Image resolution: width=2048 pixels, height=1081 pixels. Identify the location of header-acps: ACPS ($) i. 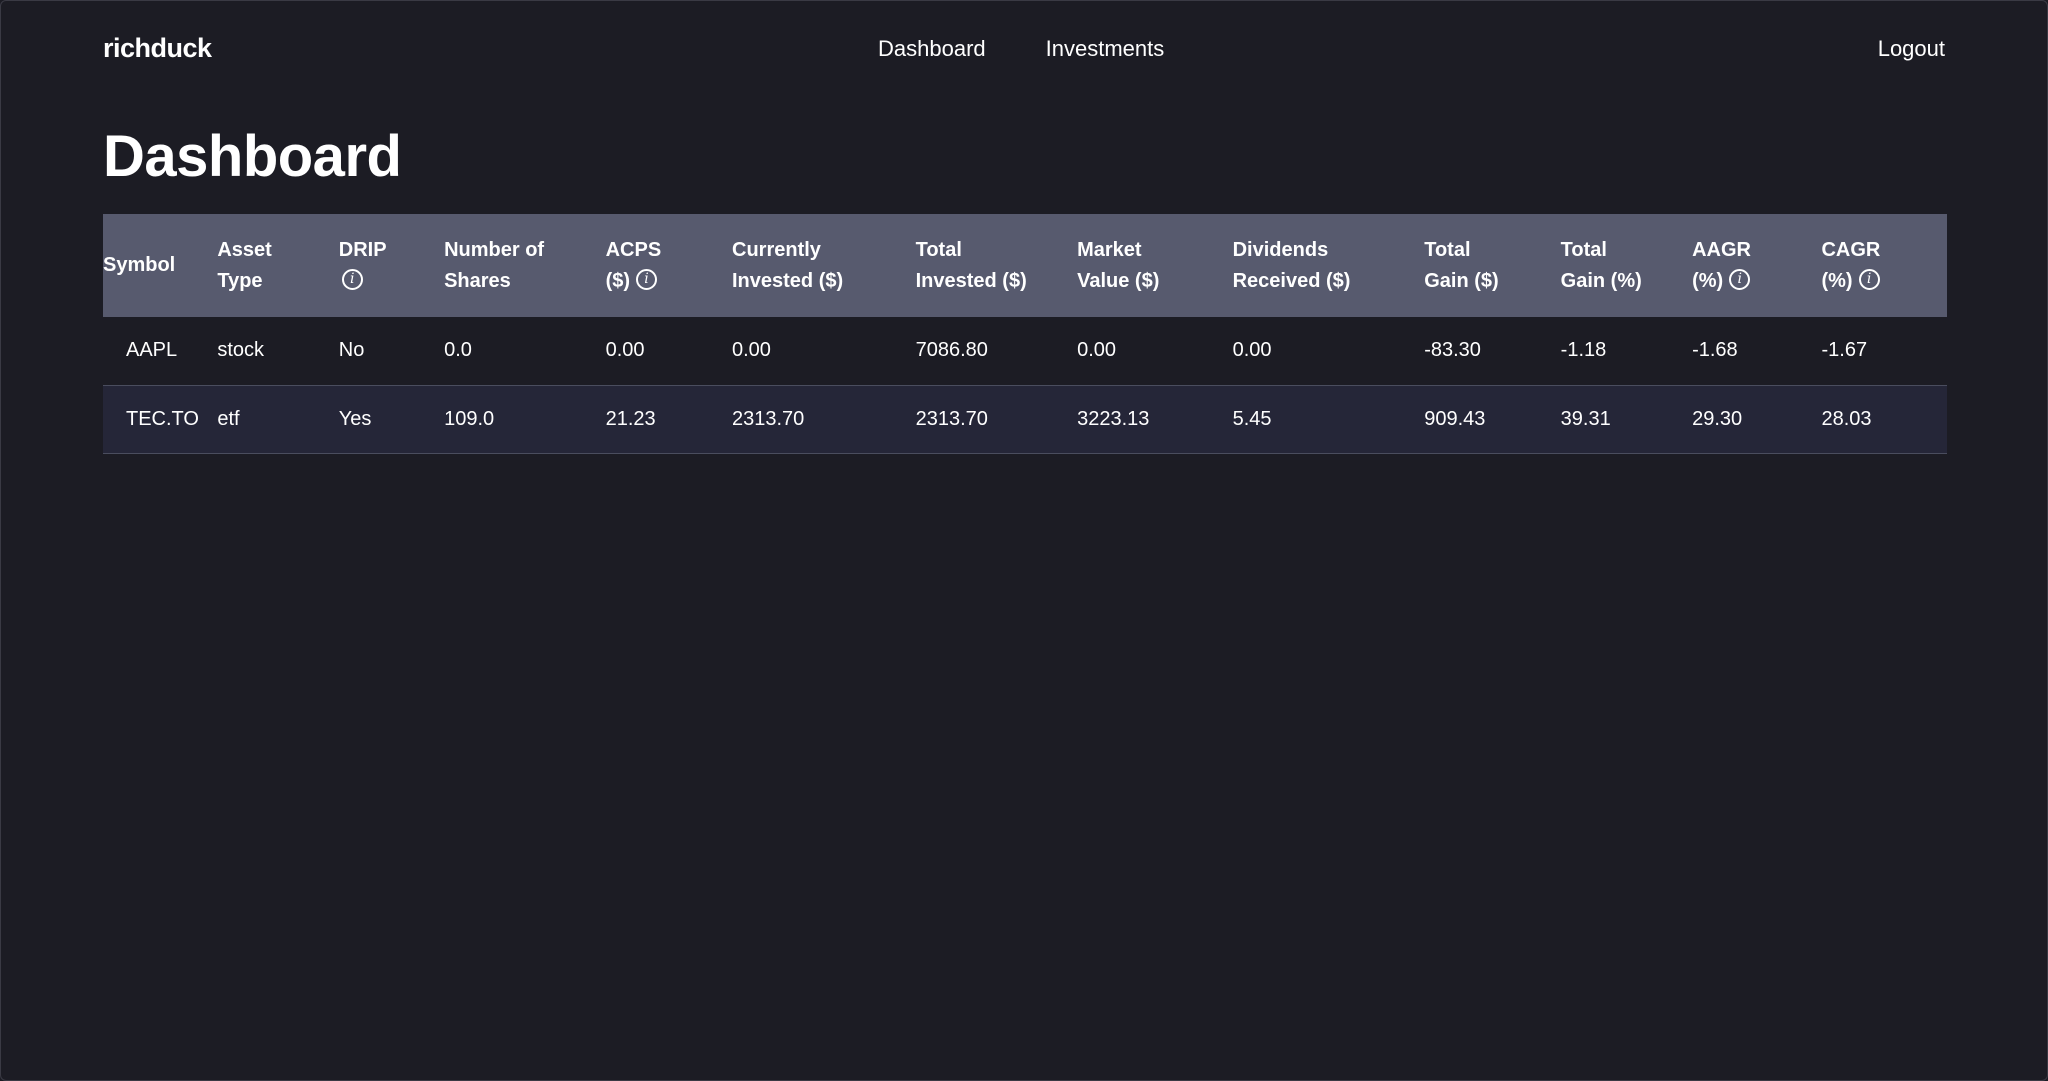
(669, 265).